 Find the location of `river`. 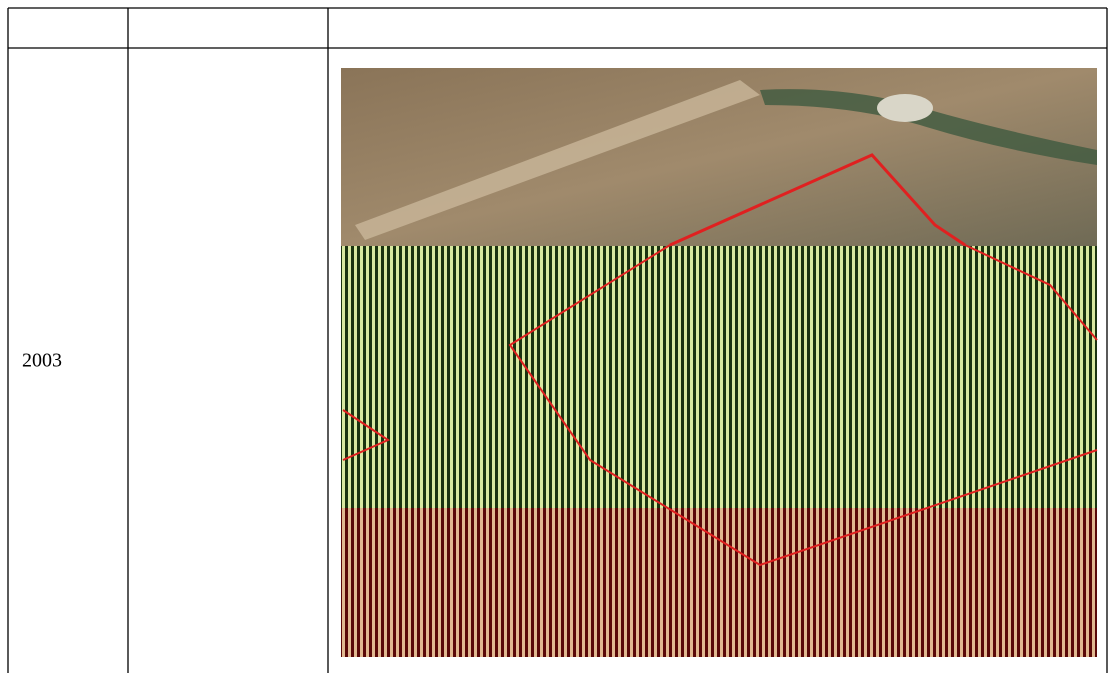

river is located at coordinates (928, 127).